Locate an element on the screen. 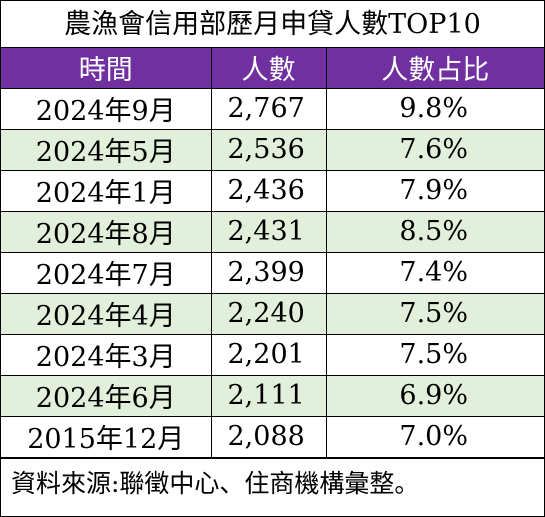  cell-count: 2,436 is located at coordinates (268, 190).